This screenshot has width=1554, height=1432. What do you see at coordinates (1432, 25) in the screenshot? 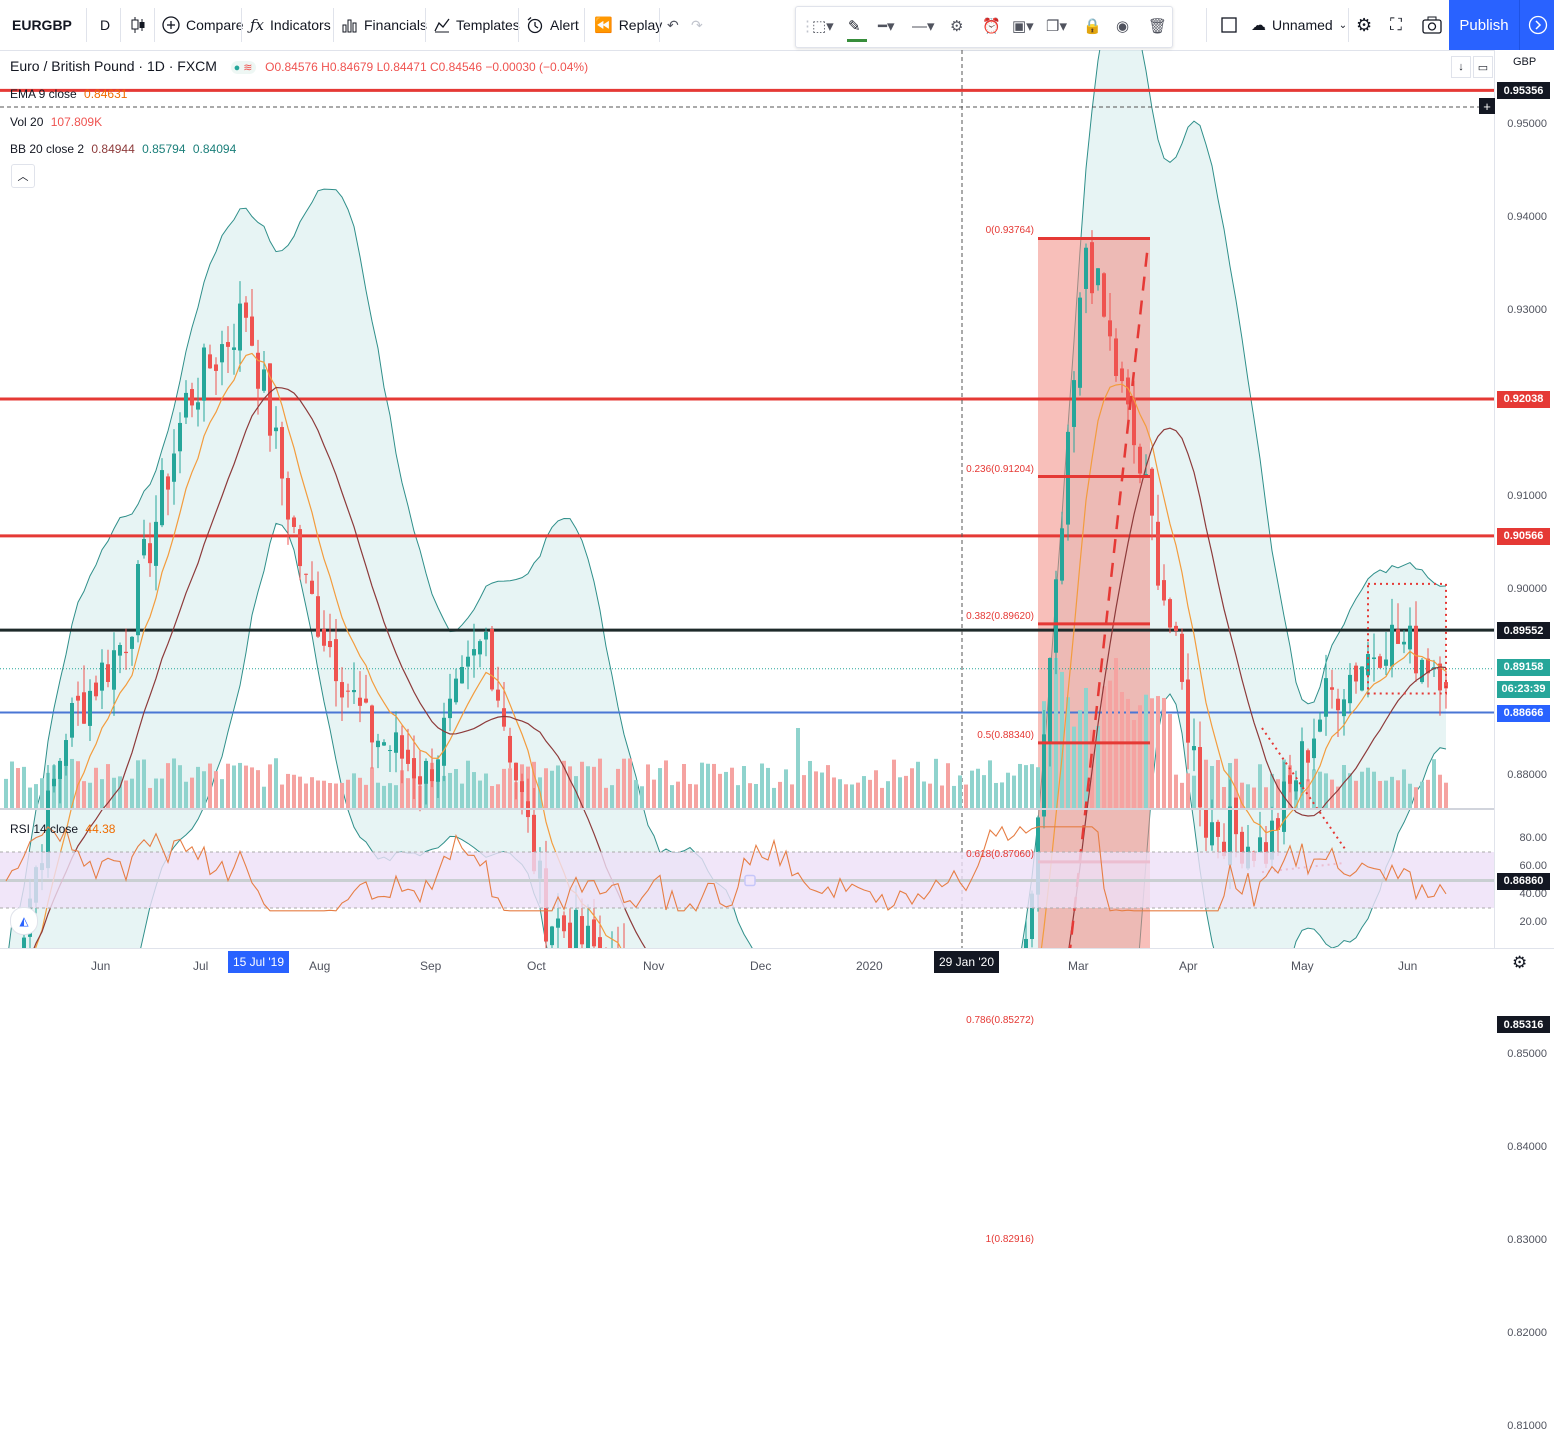
I see `snapshot-button` at bounding box center [1432, 25].